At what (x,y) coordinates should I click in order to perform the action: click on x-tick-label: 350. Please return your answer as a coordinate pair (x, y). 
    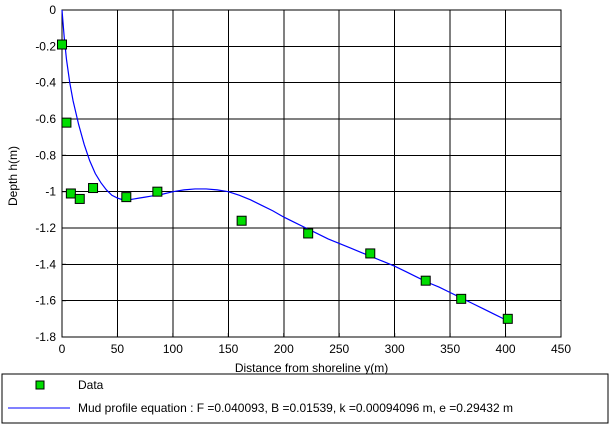
    Looking at the image, I should click on (450, 349).